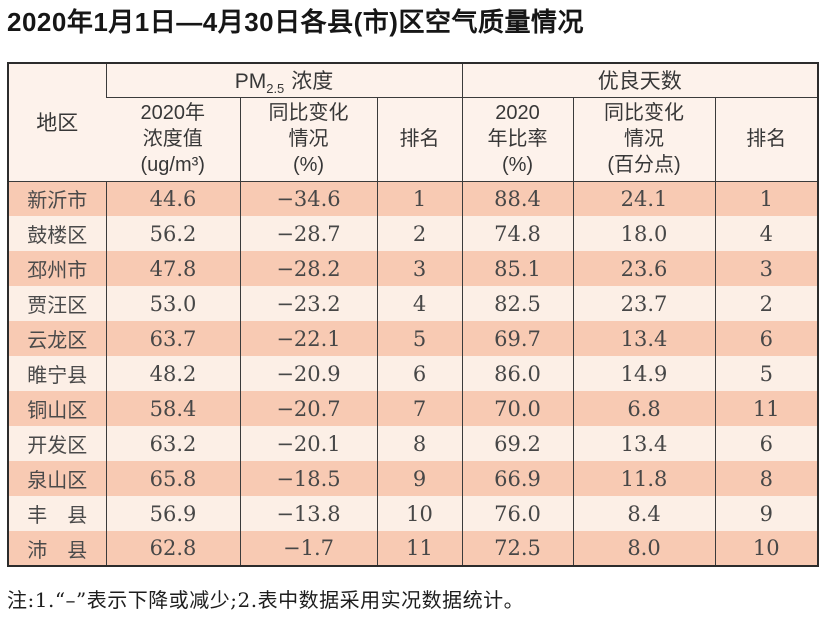  What do you see at coordinates (172, 548) in the screenshot?
I see `pm-value-cell: 62.8` at bounding box center [172, 548].